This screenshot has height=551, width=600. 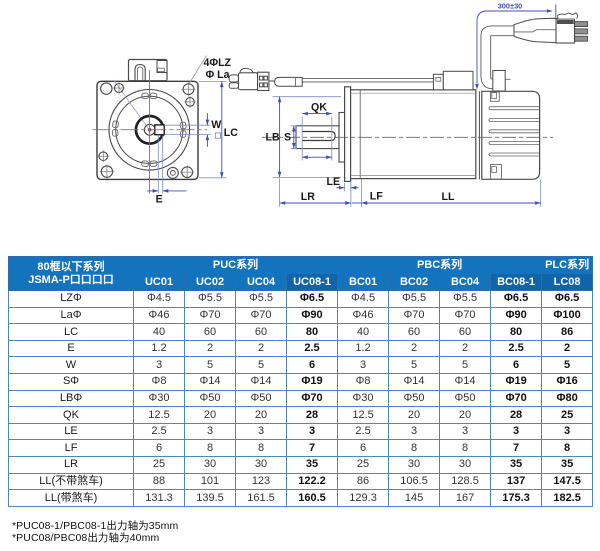 I want to click on svg-text: Φ La, so click(x=218, y=75).